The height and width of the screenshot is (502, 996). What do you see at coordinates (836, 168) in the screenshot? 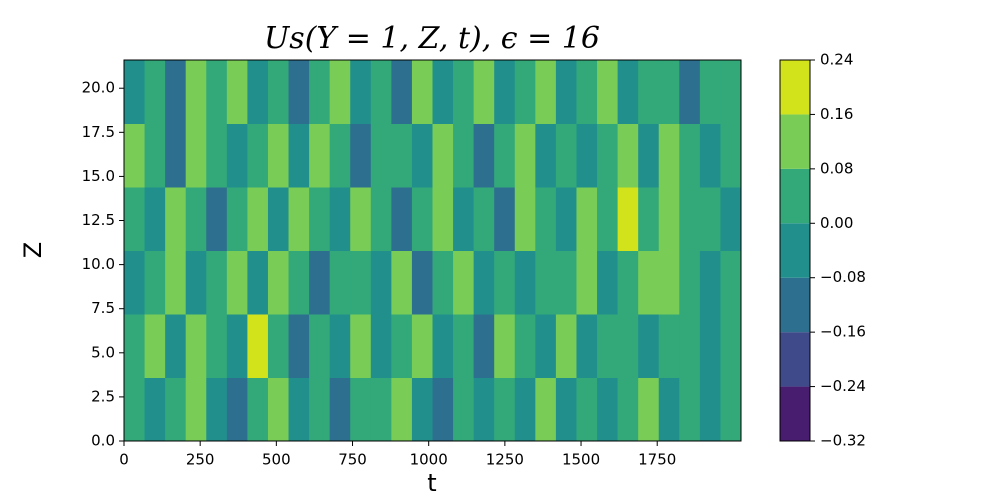
I see `colorbar-tick-label: 0.08` at bounding box center [836, 168].